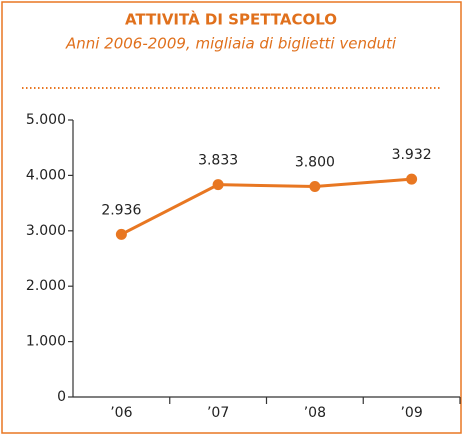 This screenshot has height=435, width=463. What do you see at coordinates (231, 19) in the screenshot?
I see `chart-title: ATTIVITÀ DI SPETTACOLO` at bounding box center [231, 19].